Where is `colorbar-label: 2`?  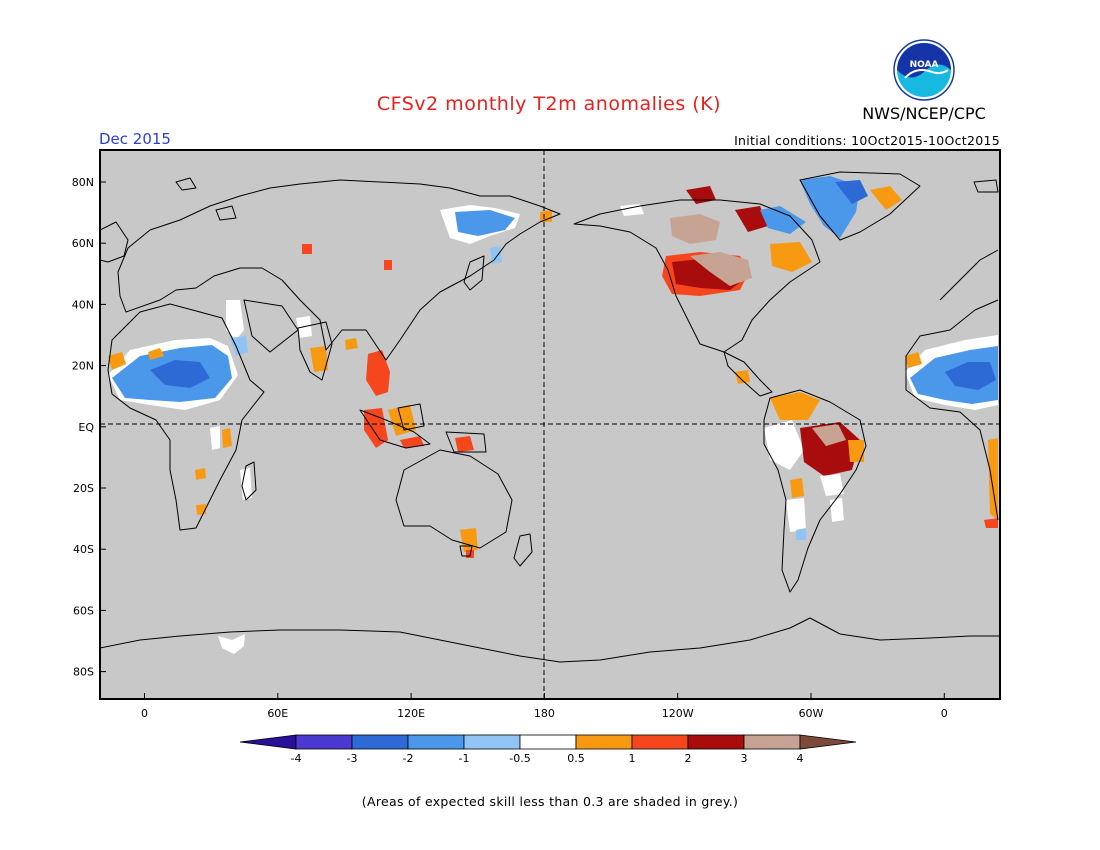
colorbar-label: 2 is located at coordinates (688, 758).